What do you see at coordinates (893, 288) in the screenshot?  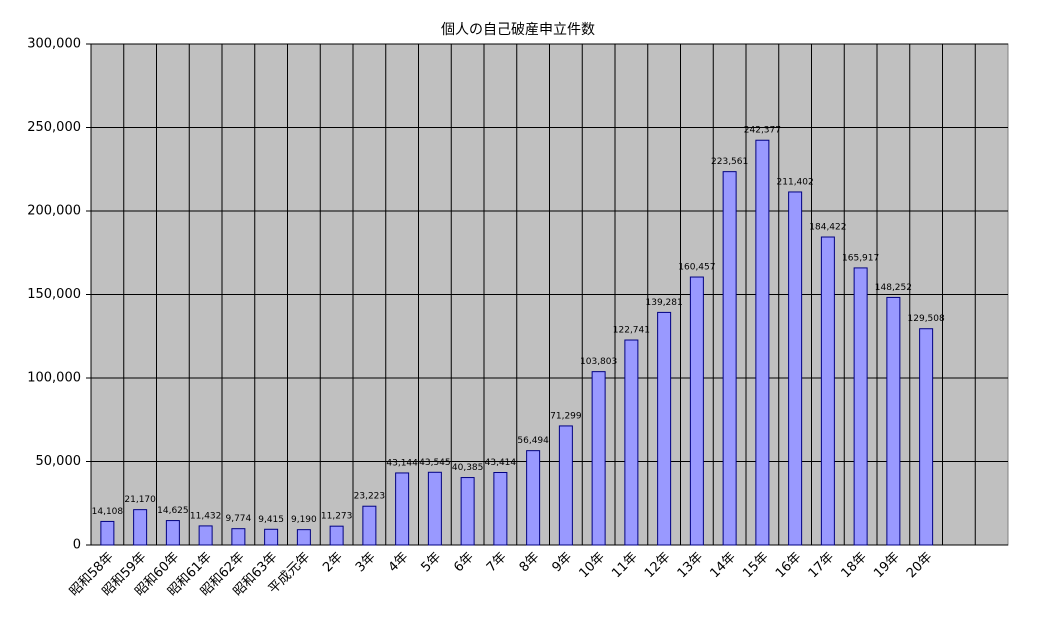 I see `value-label: 148,252` at bounding box center [893, 288].